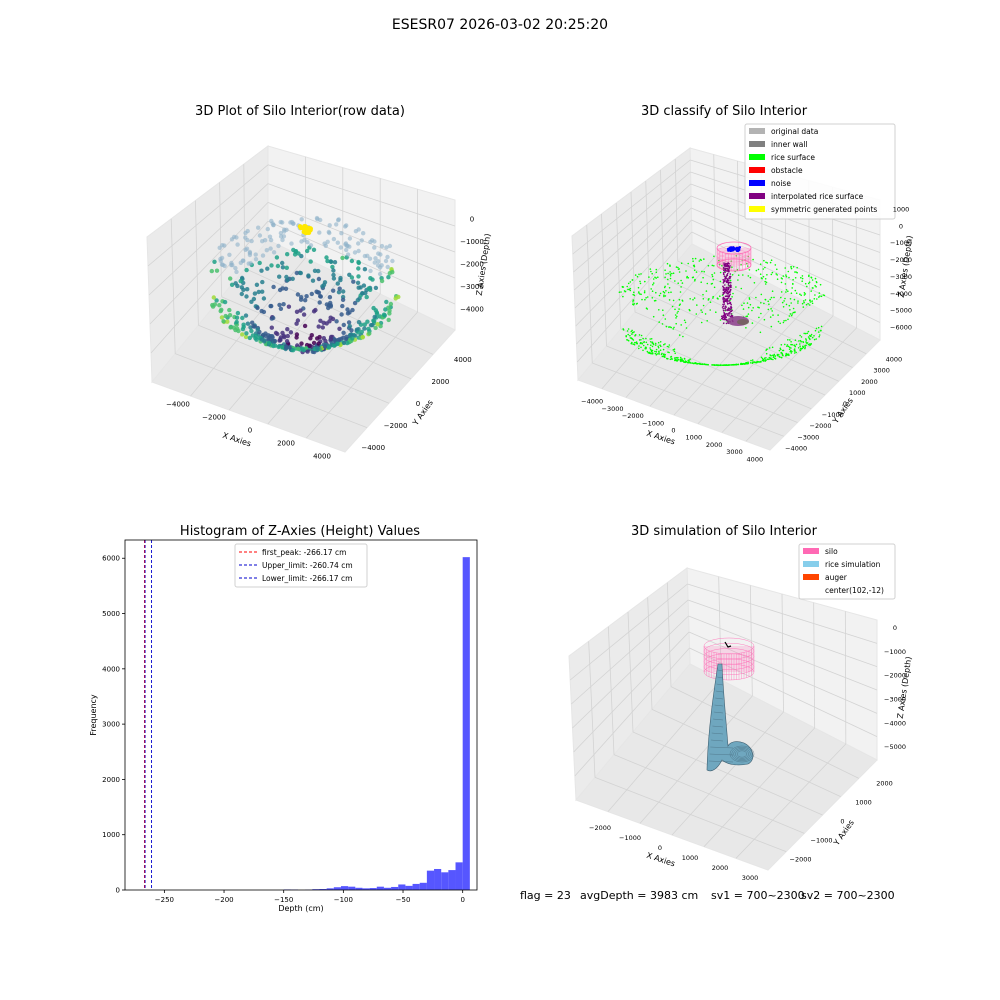  Describe the element at coordinates (863, 803) in the screenshot. I see `y-tick-label: 1000` at that location.